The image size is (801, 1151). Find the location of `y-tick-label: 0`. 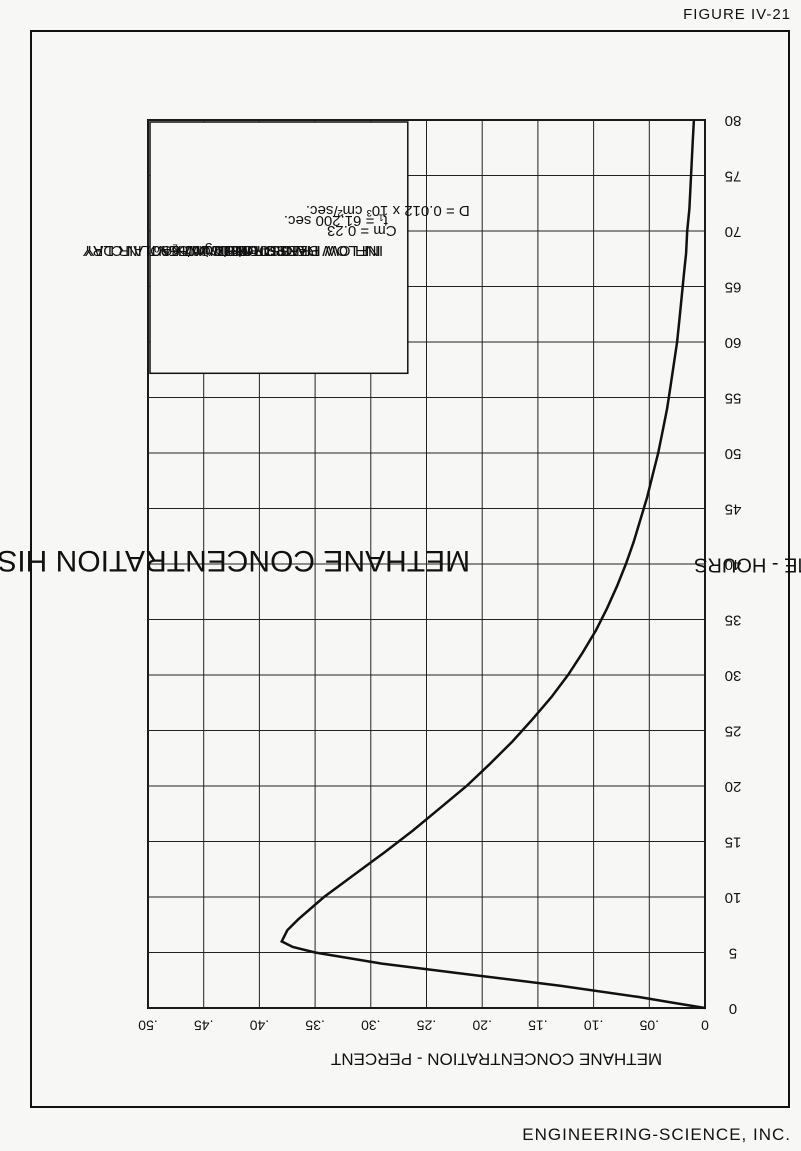

y-tick-label: 0 is located at coordinates (705, 1025).